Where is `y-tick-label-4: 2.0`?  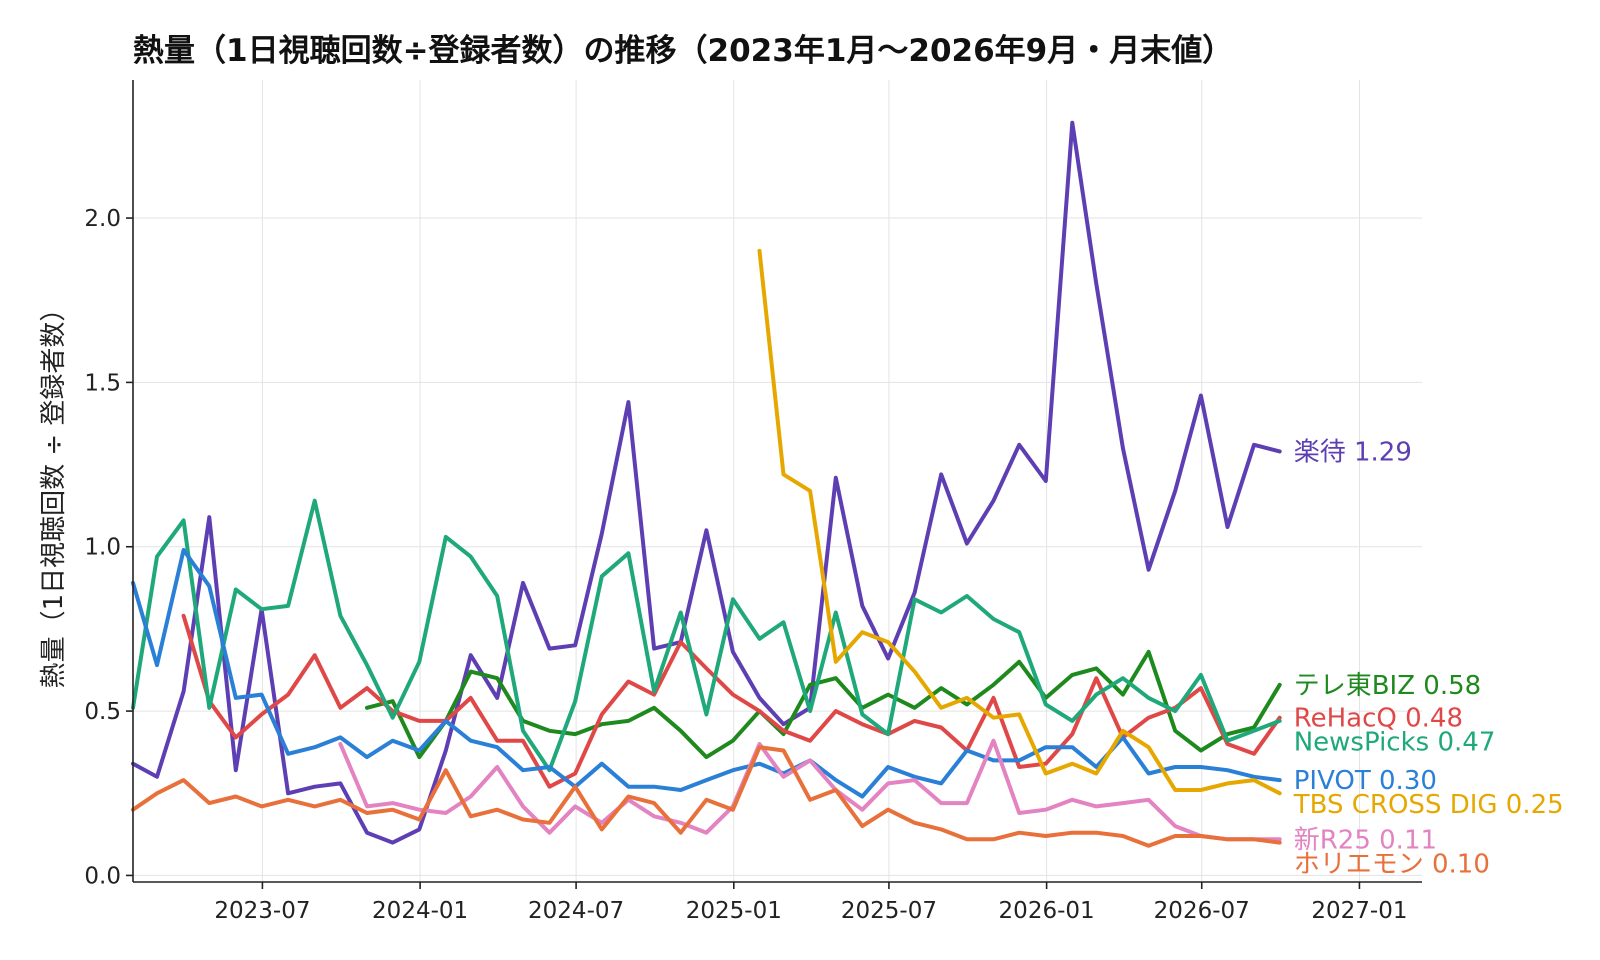
y-tick-label-4: 2.0 is located at coordinates (102, 219).